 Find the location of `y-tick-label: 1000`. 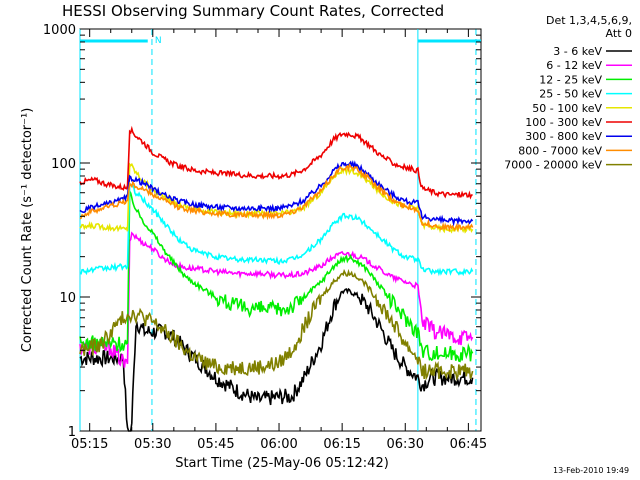

y-tick-label: 1000 is located at coordinates (59, 30).